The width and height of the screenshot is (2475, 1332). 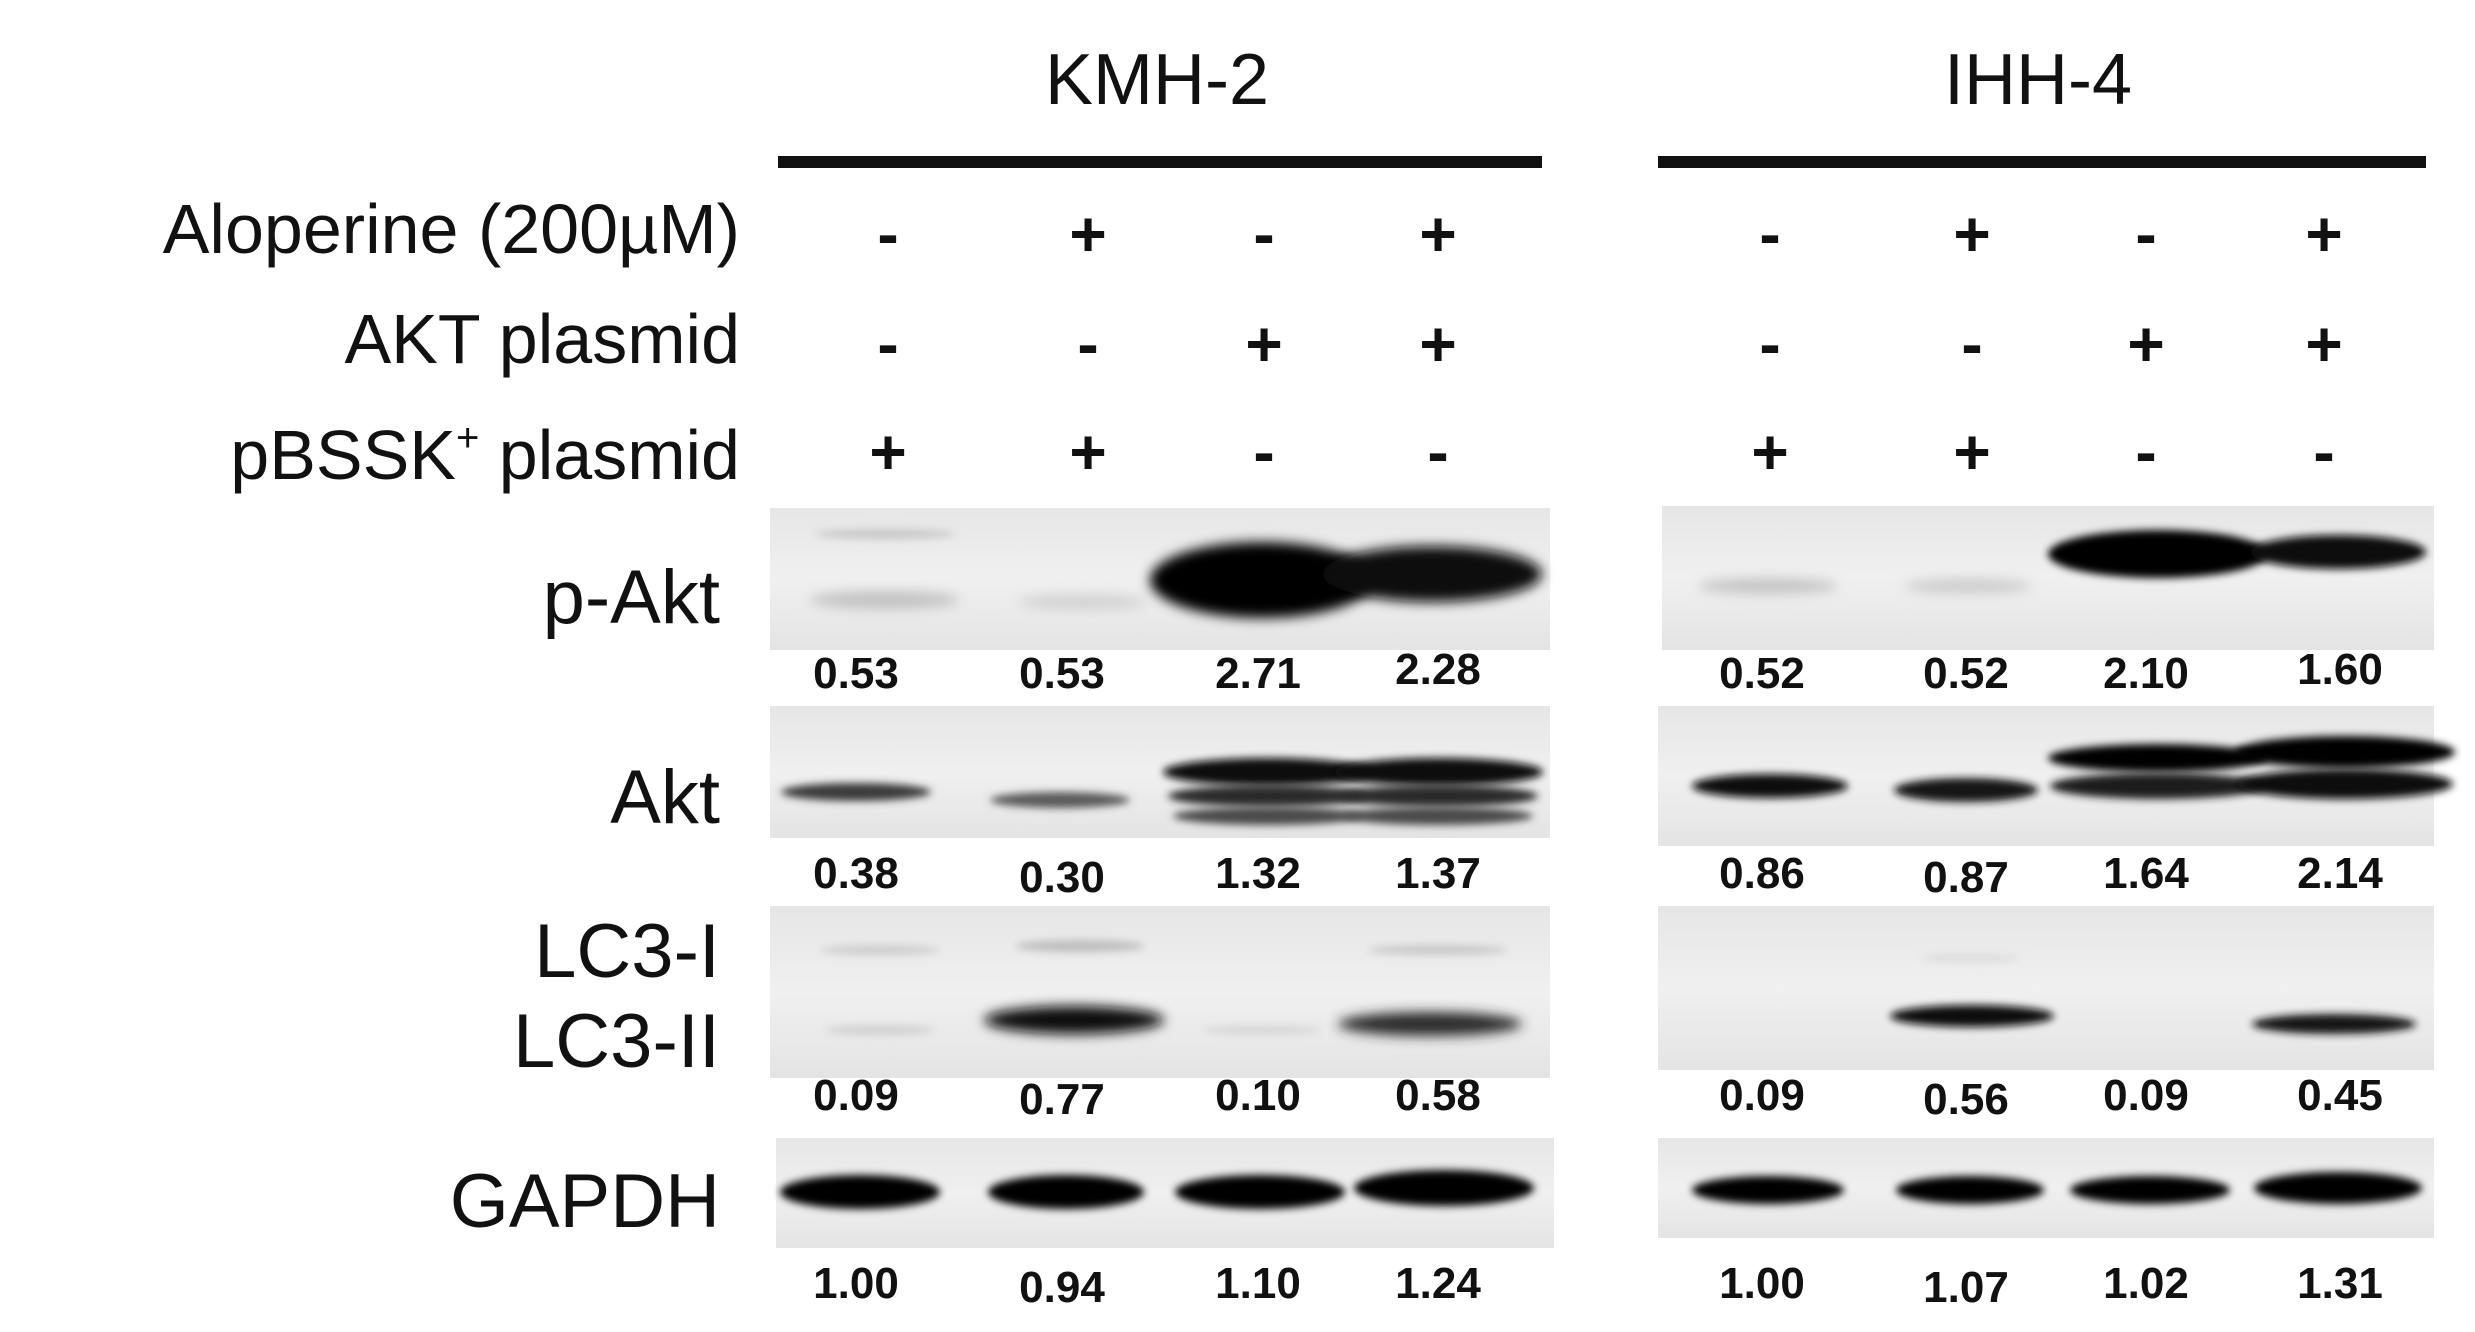 I want to click on sign-aloperine-kmh2-lane2: +, so click(x=1088, y=234).